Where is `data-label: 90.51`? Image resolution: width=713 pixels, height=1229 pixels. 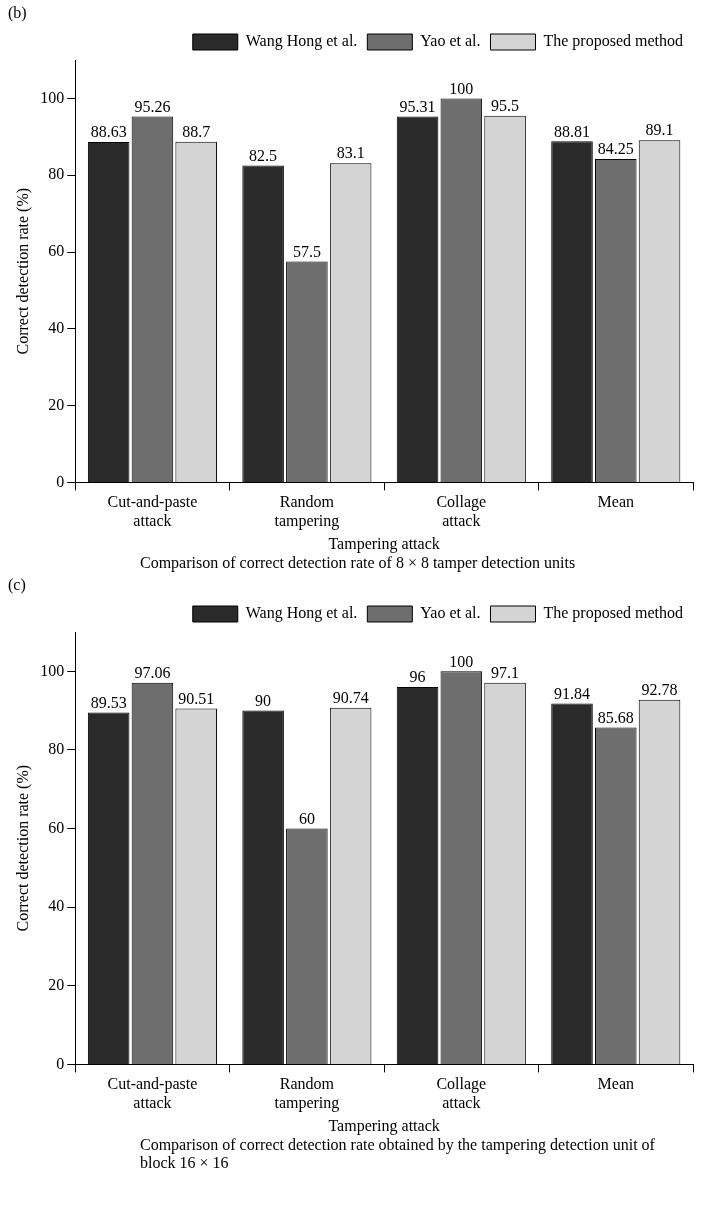
data-label: 90.51 is located at coordinates (196, 698).